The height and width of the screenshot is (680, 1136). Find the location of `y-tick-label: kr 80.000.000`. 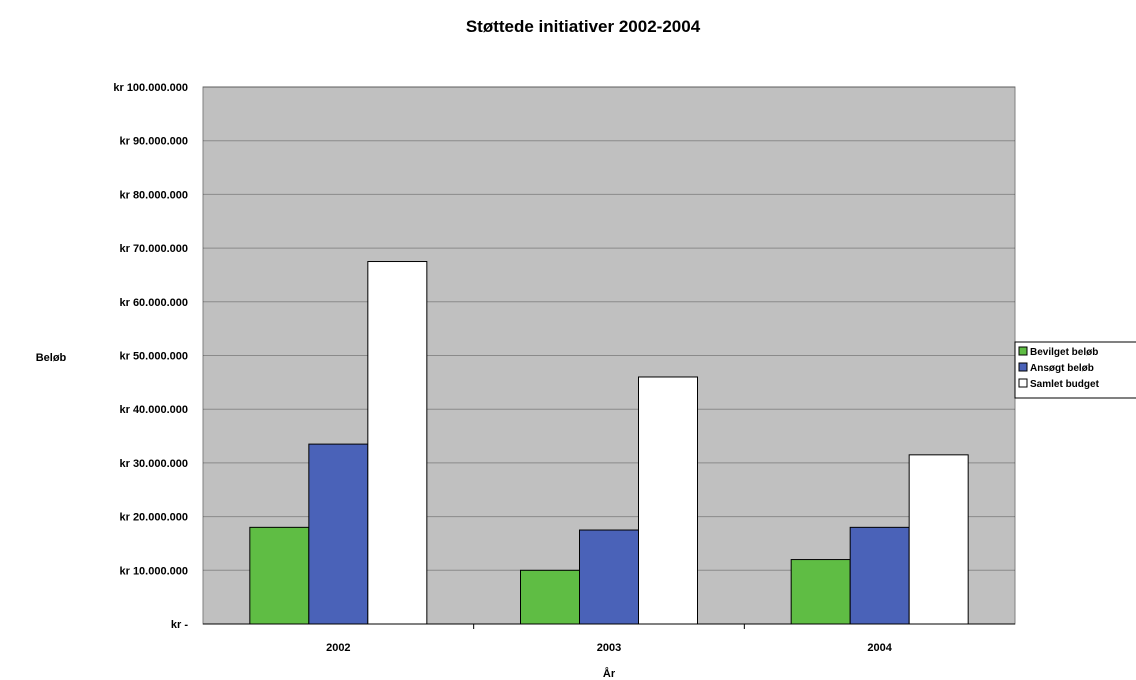

y-tick-label: kr 80.000.000 is located at coordinates (153, 195).